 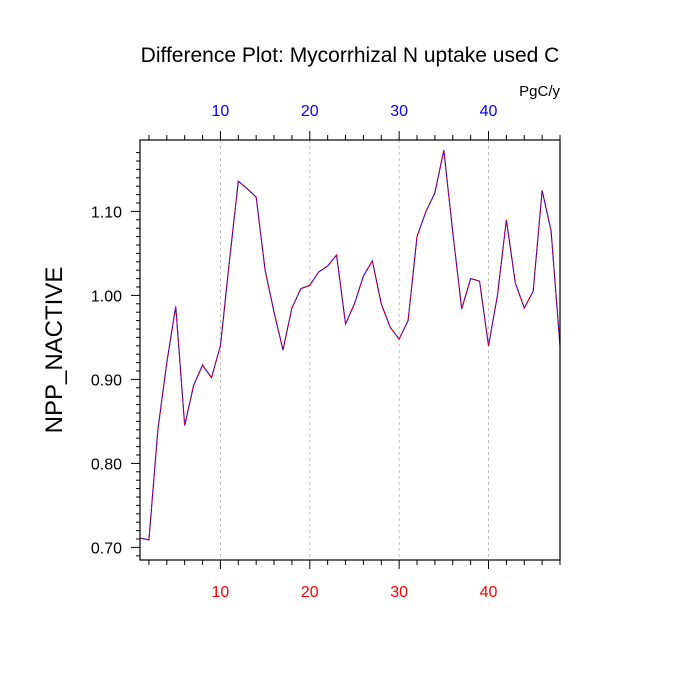 I want to click on y-tick-label: 0.80, so click(x=106, y=464).